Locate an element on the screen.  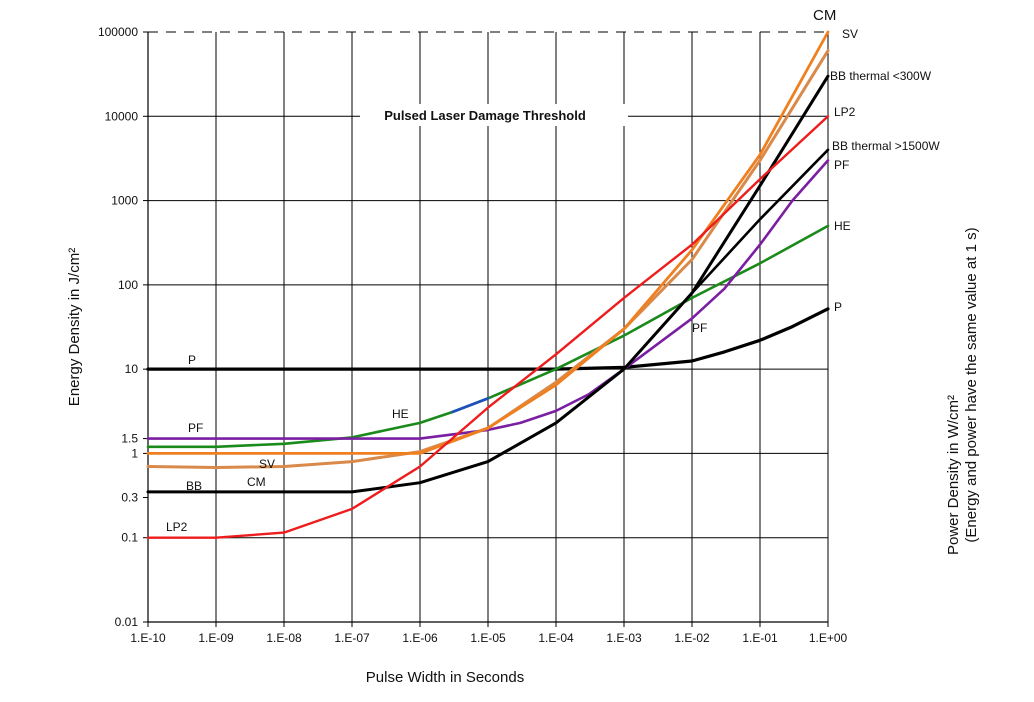
y-tick-label: 0.3 is located at coordinates (129, 497).